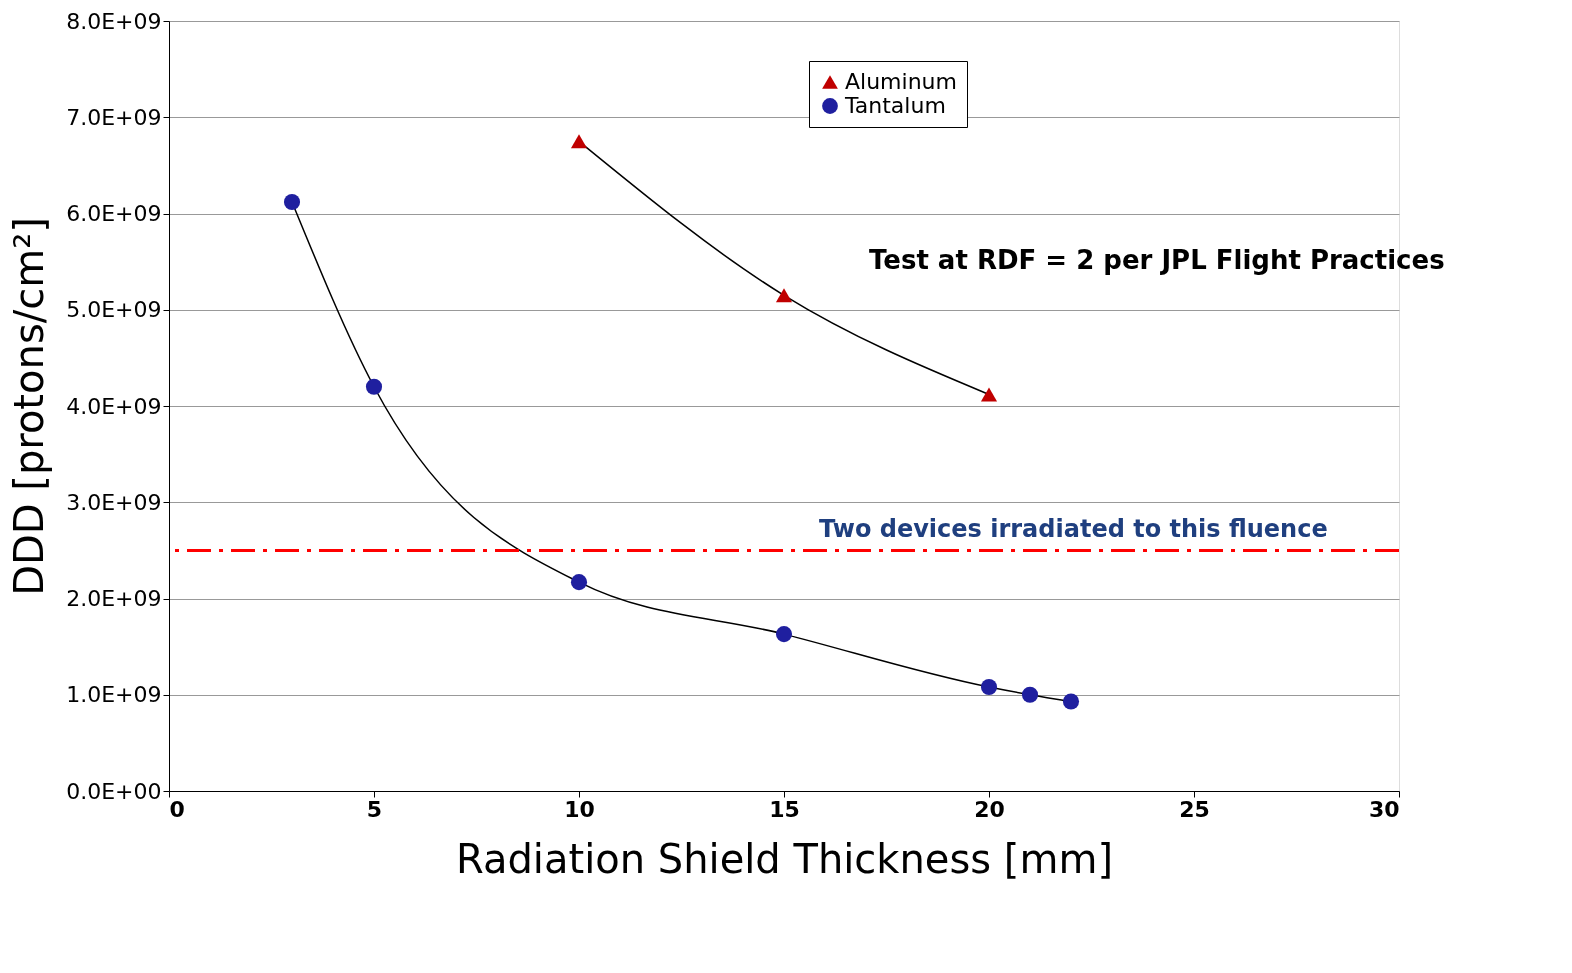 This screenshot has width=1572, height=973. What do you see at coordinates (374, 809) in the screenshot?
I see `x-tick-label: 5` at bounding box center [374, 809].